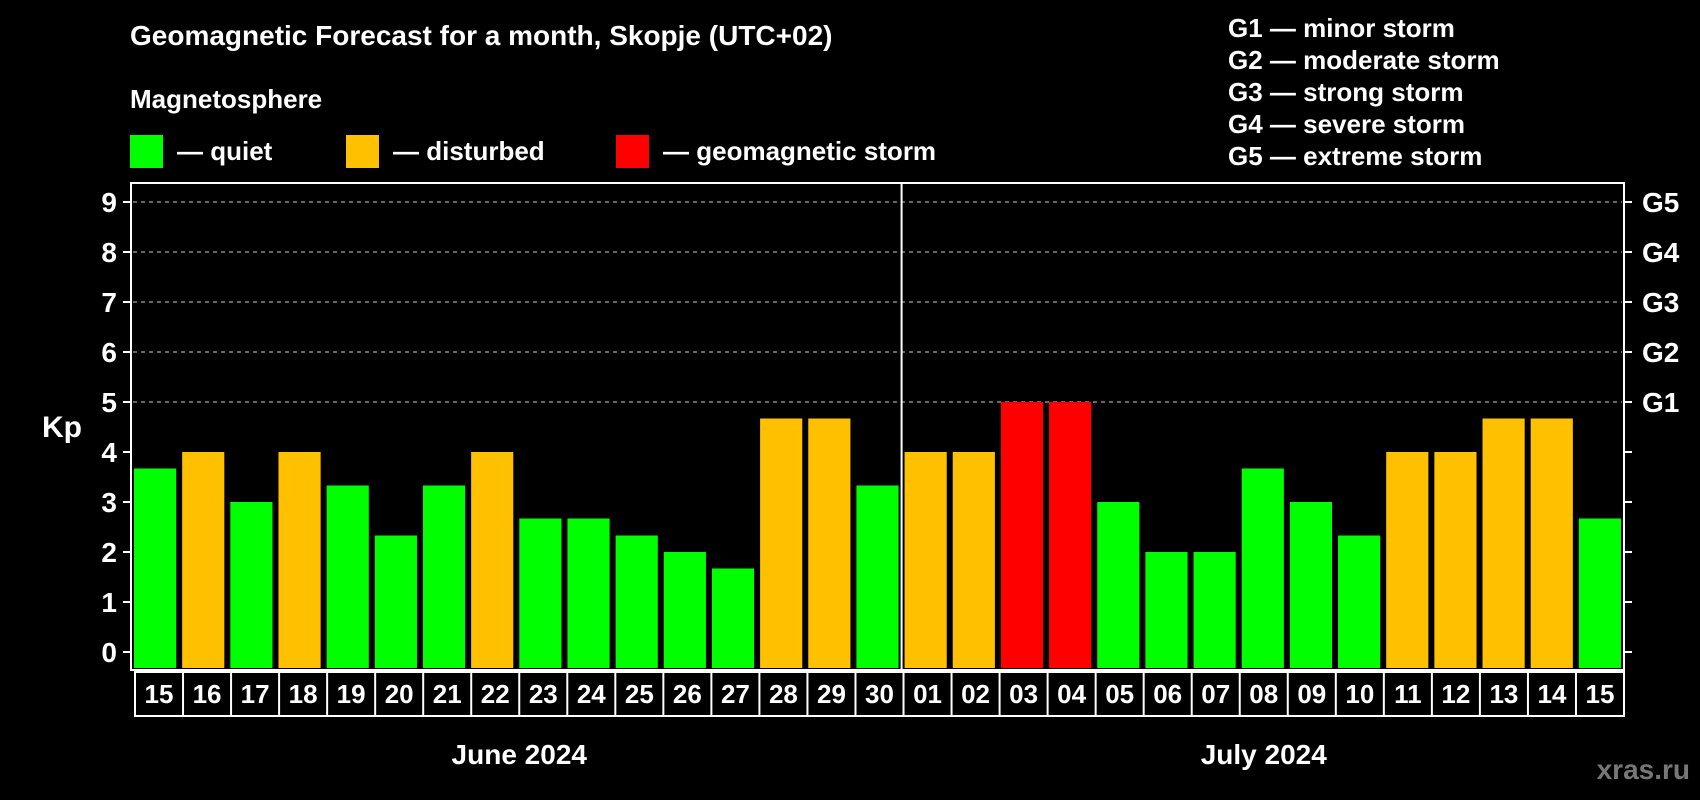 The image size is (1700, 800). Describe the element at coordinates (109, 252) in the screenshot. I see `y-tick-label: 8` at that location.